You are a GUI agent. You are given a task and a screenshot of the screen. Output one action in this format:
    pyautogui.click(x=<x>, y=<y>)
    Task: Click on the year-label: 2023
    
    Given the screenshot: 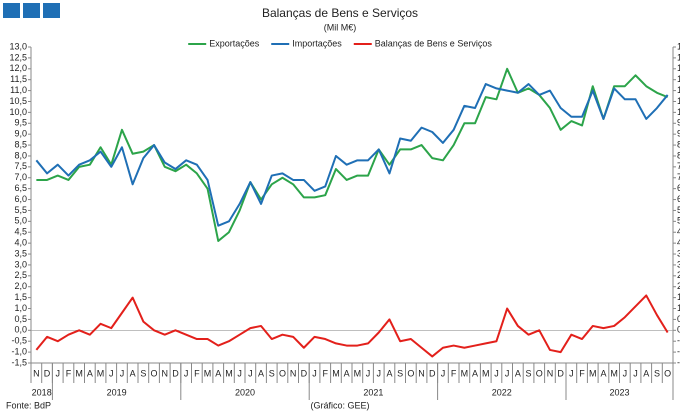 What is the action you would take?
    pyautogui.click(x=619, y=392)
    